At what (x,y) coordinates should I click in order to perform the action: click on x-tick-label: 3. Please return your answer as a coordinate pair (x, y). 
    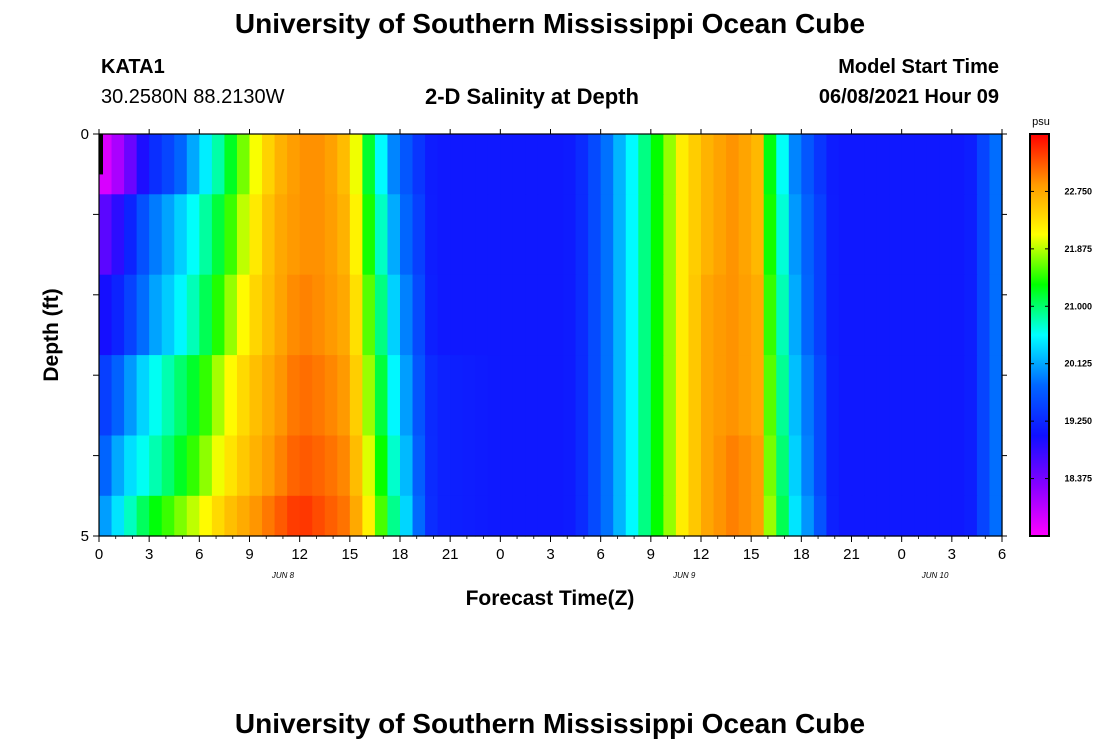
    Looking at the image, I should click on (952, 554).